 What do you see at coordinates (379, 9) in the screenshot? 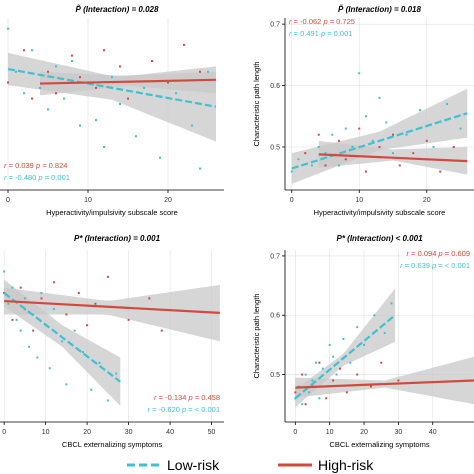
I see `chart-title: P̃ (Interaction) = 0.018` at bounding box center [379, 9].